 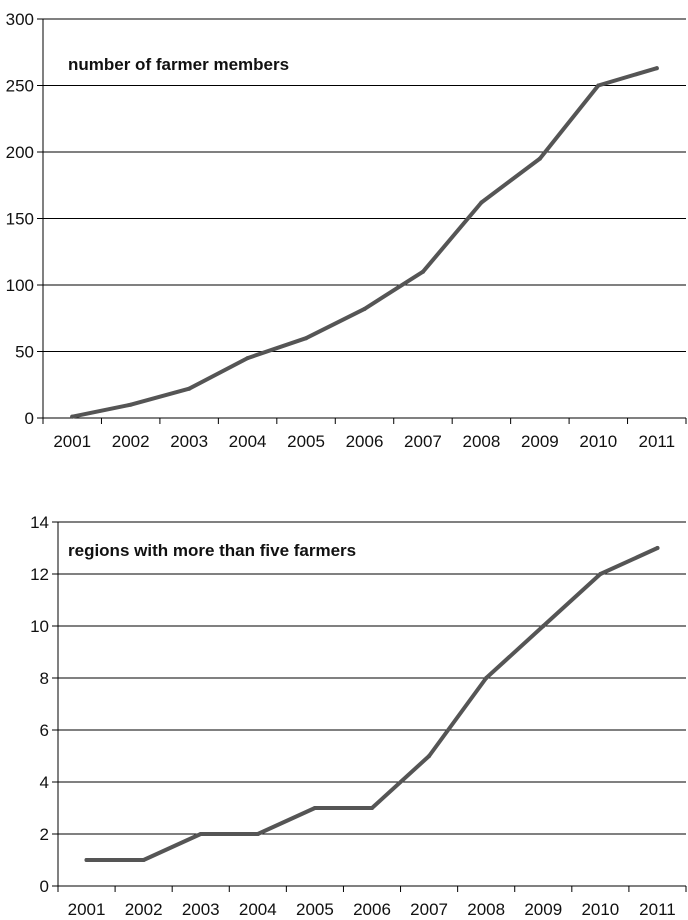 I want to click on regions-y-tick-label: 14, so click(x=39, y=522).